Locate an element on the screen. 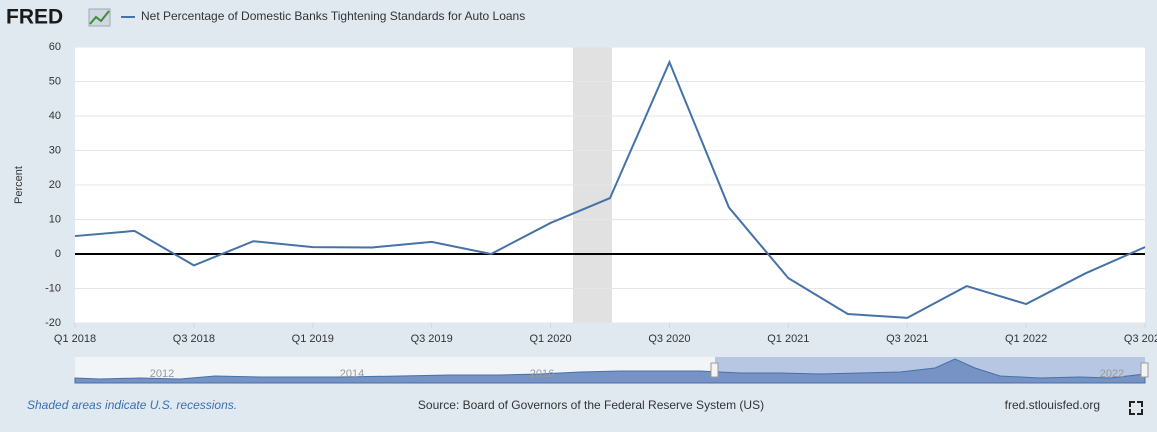  navigator-label: 2016 is located at coordinates (542, 374).